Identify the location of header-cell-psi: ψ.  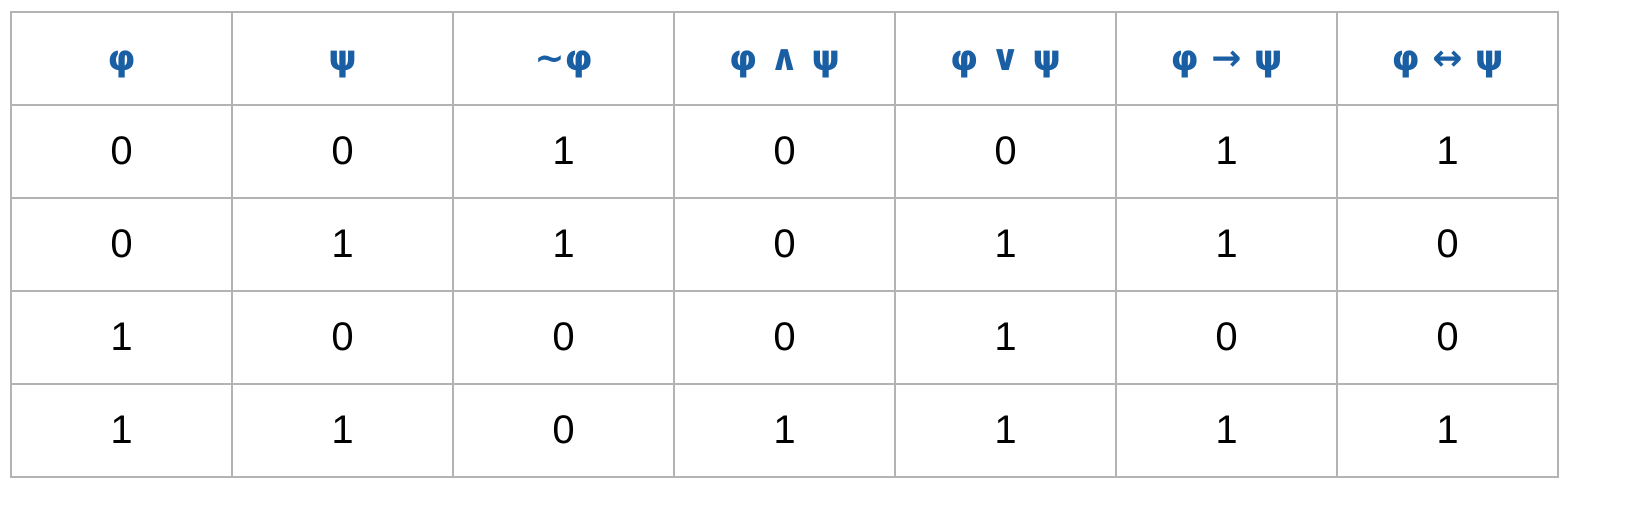
(342, 58).